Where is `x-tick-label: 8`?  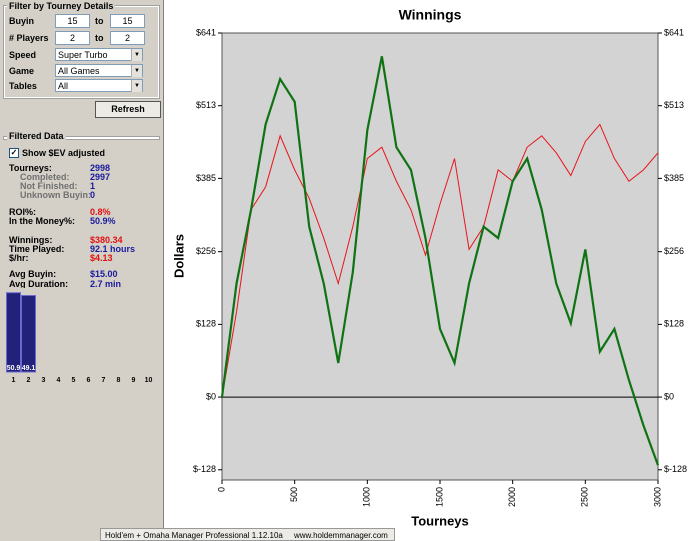
x-tick-label: 8 is located at coordinates (119, 380).